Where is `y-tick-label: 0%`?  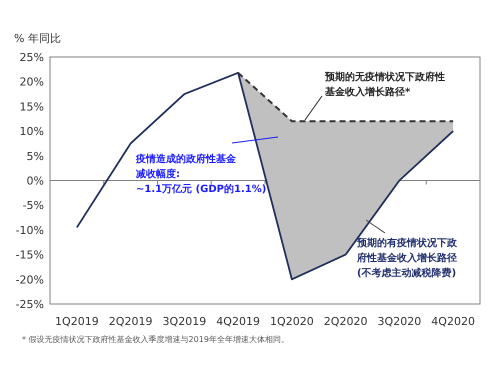
y-tick-label: 0% is located at coordinates (35, 181).